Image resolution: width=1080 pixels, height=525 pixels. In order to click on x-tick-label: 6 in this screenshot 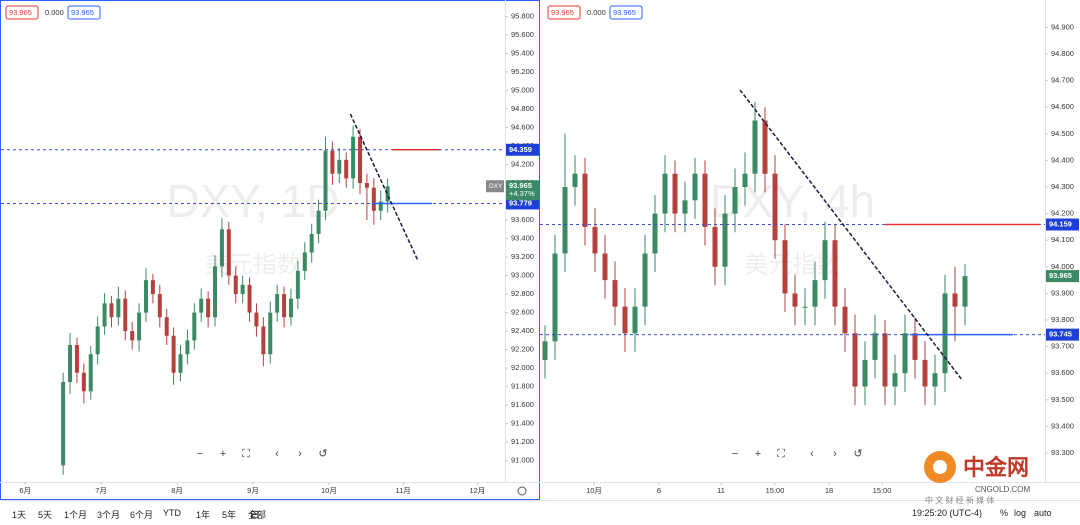, I will do `click(659, 490)`.